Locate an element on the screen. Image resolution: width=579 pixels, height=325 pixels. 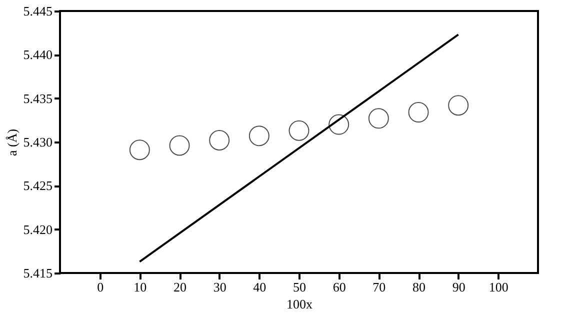
y-tick-label: 5.420 is located at coordinates (37, 229).